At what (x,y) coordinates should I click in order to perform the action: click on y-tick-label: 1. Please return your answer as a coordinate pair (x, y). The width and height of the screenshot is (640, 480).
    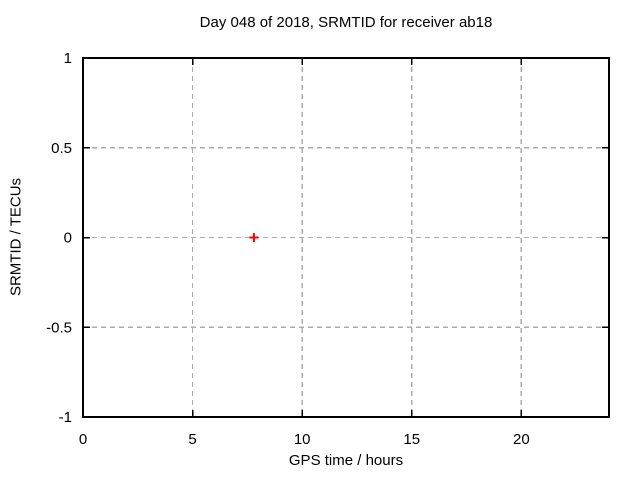
    Looking at the image, I should click on (68, 58).